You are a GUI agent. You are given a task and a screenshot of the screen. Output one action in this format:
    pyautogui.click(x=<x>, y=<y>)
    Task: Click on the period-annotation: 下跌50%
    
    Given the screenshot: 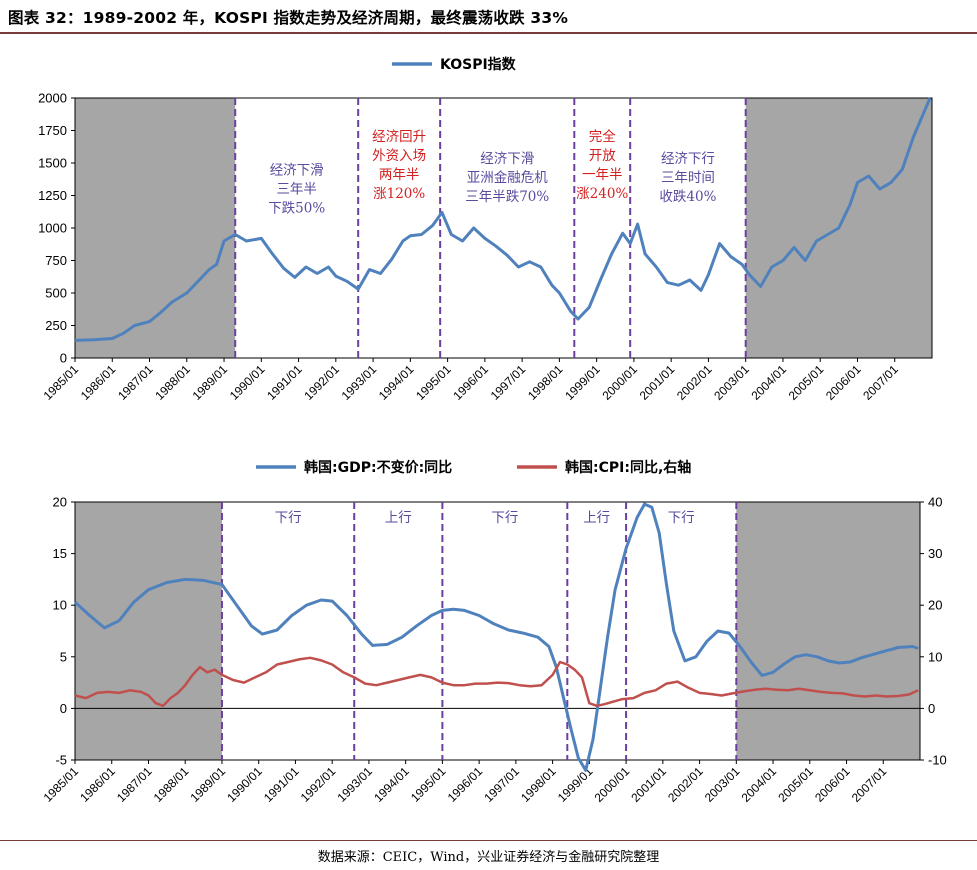 What is the action you would take?
    pyautogui.click(x=296, y=209)
    